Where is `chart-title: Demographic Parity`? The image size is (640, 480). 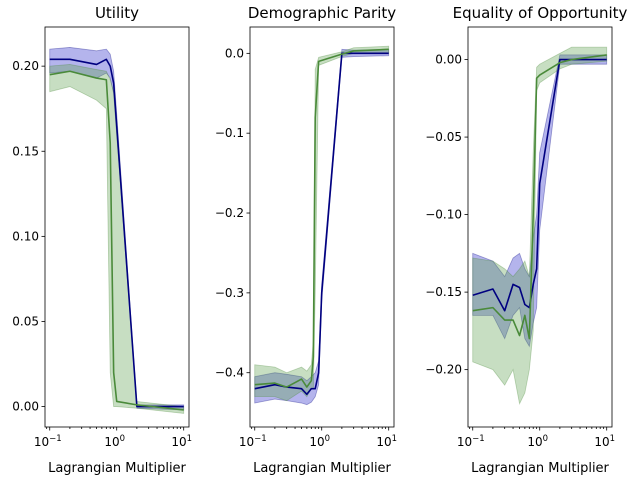 chart-title: Demographic Parity is located at coordinates (322, 13).